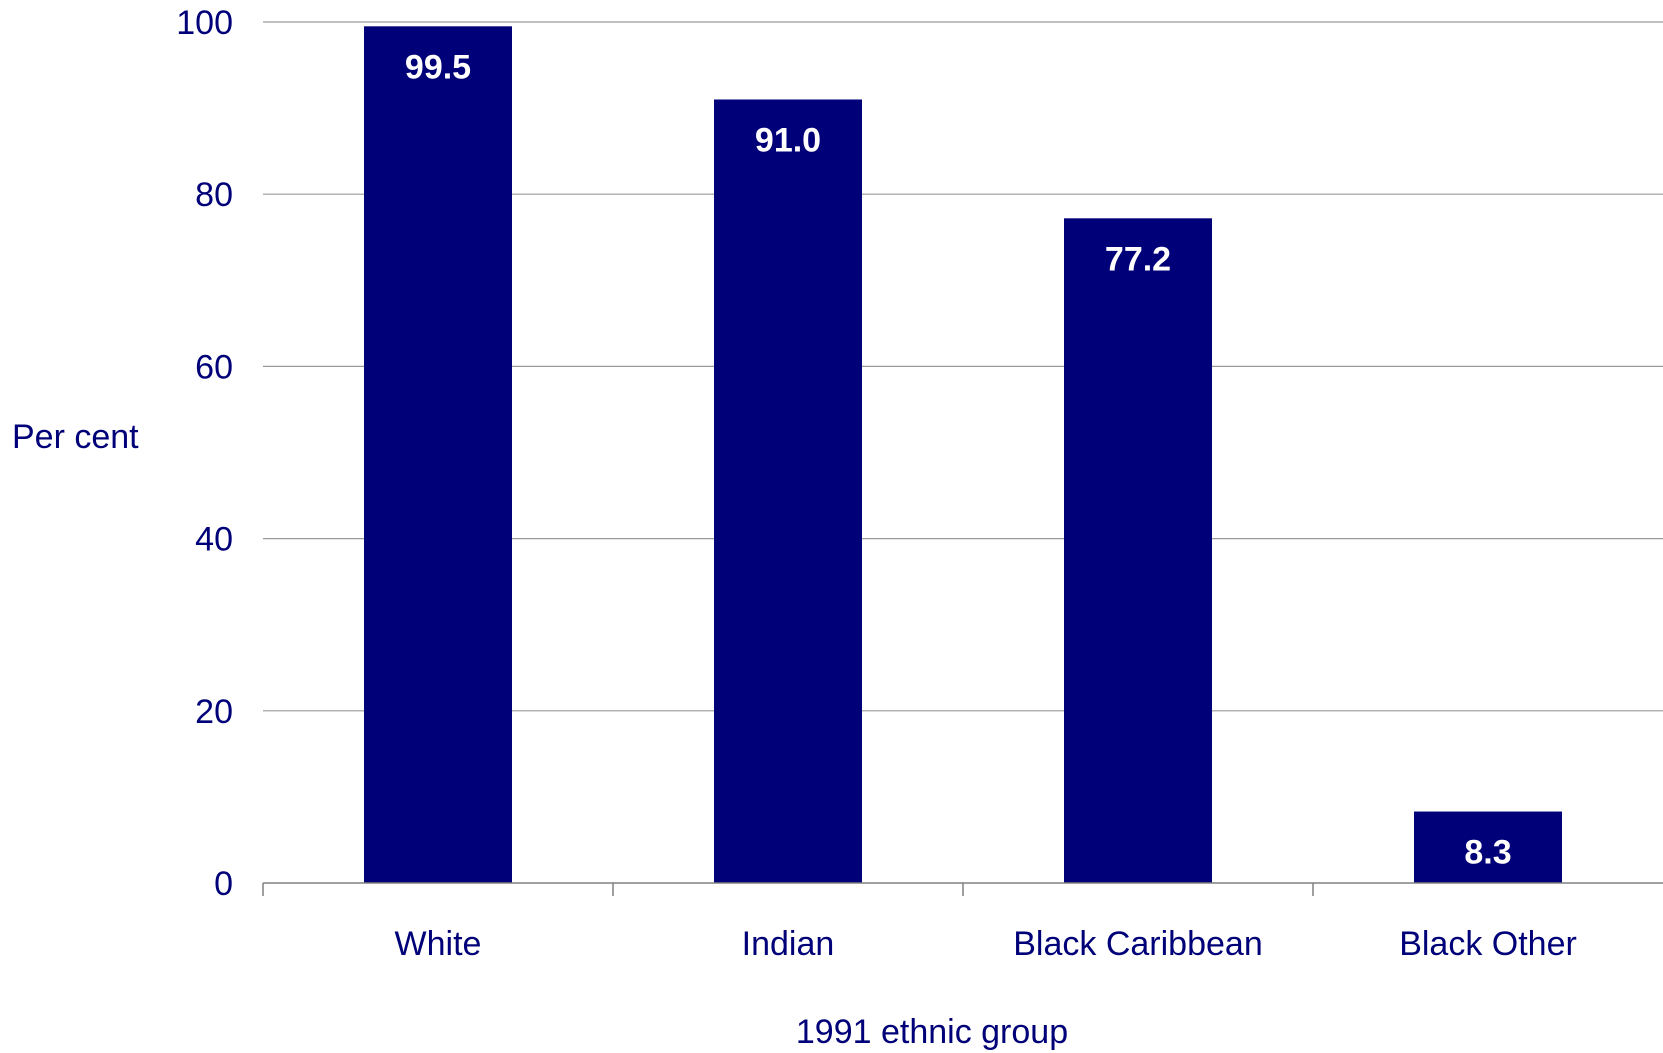 The image size is (1663, 1053). What do you see at coordinates (204, 453) in the screenshot?
I see `y-tick-labels: 0 20 40 60 80 100` at bounding box center [204, 453].